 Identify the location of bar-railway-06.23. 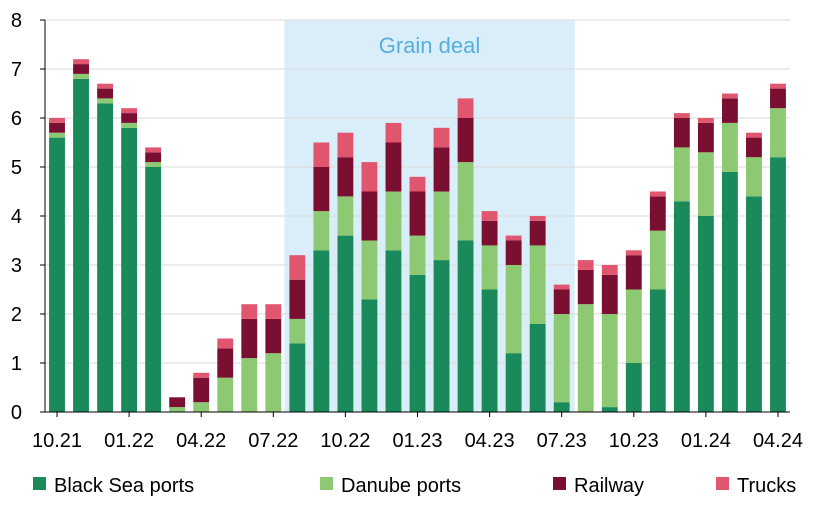
(537, 233).